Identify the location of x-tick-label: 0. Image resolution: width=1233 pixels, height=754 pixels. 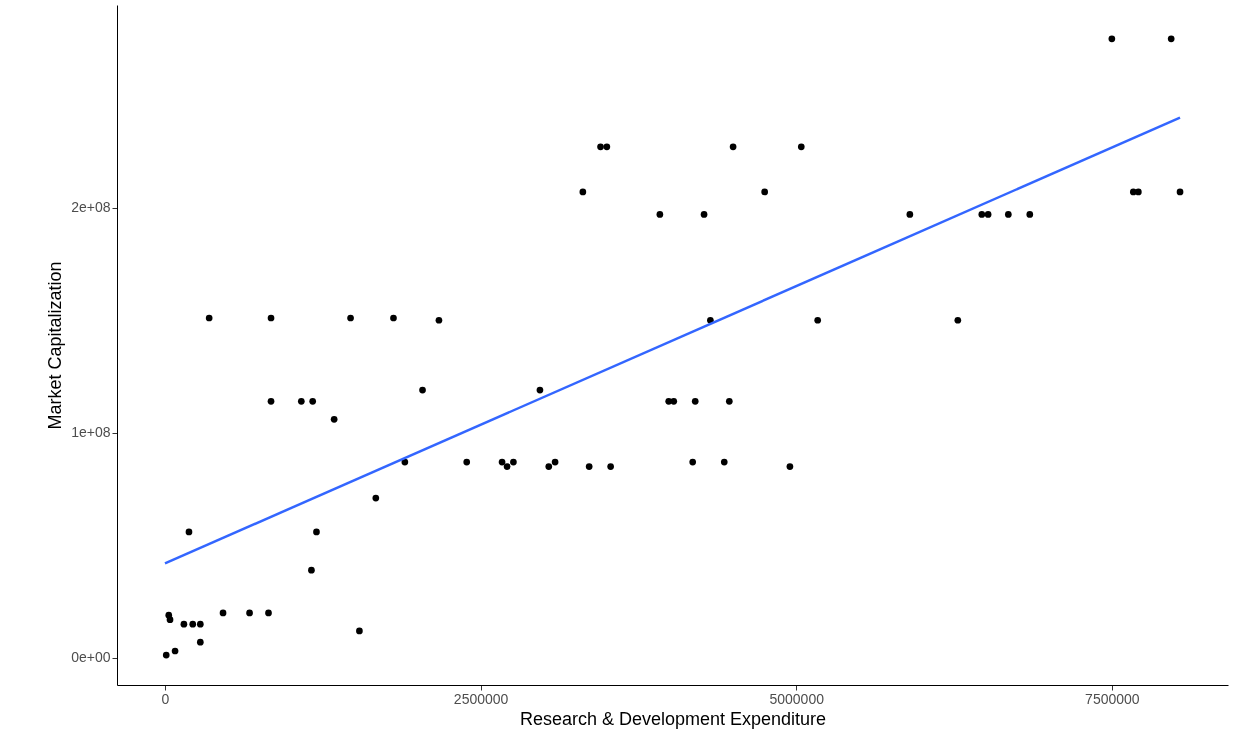
(165, 698).